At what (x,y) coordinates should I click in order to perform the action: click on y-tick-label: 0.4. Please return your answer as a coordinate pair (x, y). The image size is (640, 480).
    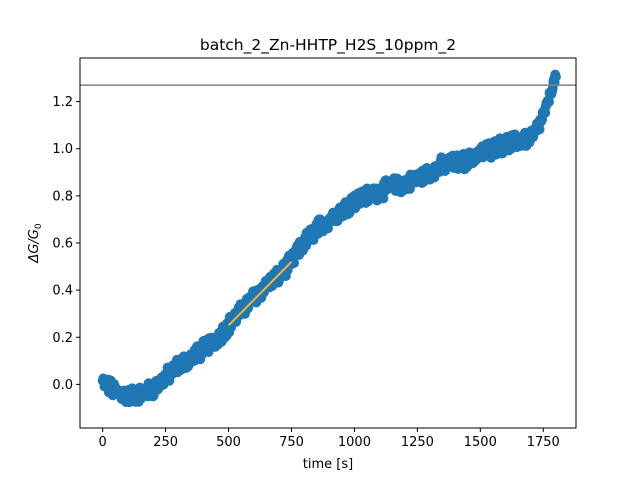
    Looking at the image, I should click on (62, 291).